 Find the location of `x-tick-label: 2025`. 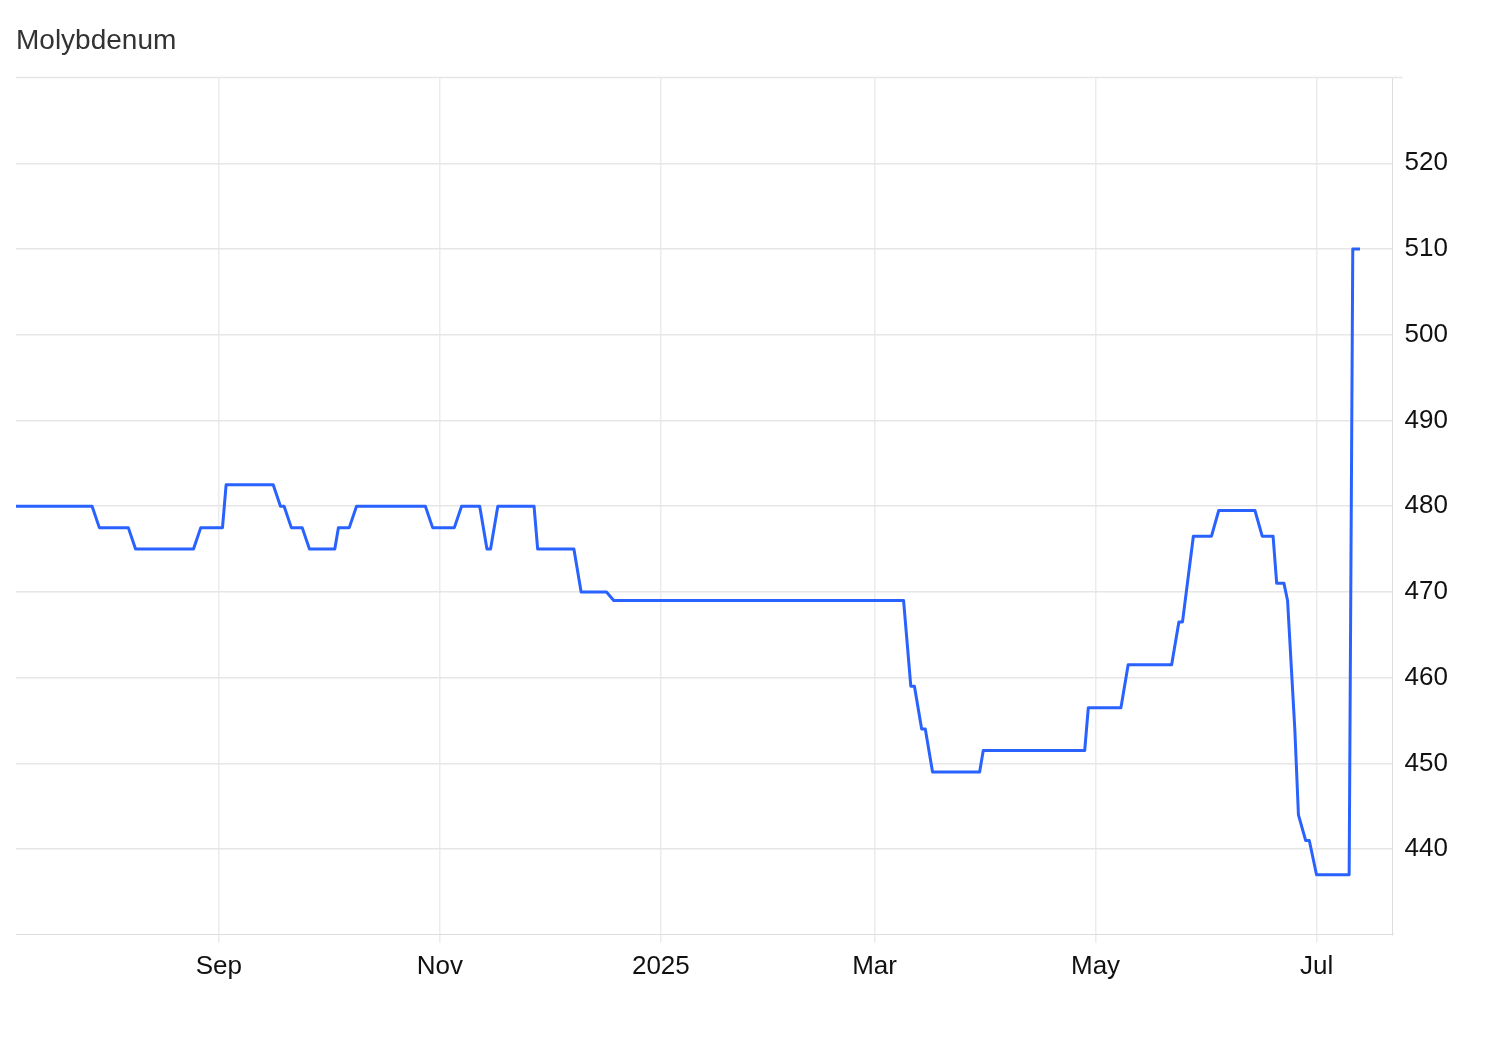

x-tick-label: 2025 is located at coordinates (660, 964).